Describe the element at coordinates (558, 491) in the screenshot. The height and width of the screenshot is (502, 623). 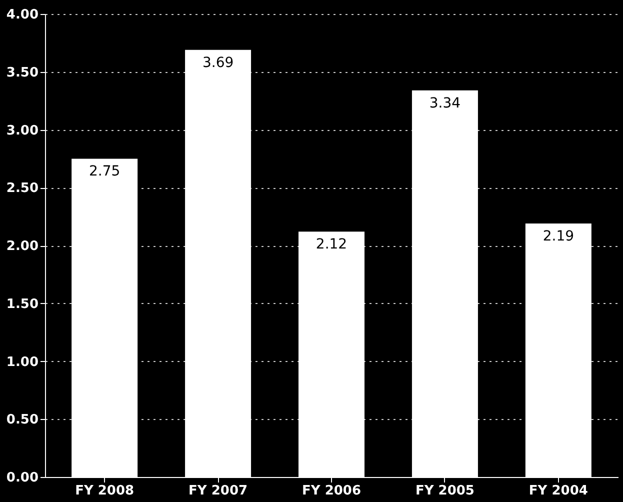
I see `x-tick-label: FY 2004` at that location.